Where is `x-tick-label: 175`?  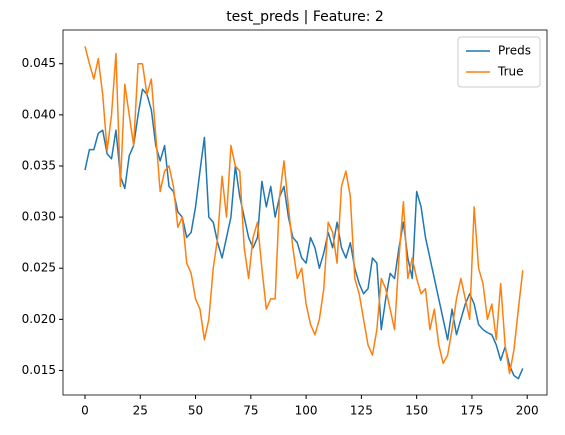 x-tick-label: 175 is located at coordinates (471, 411).